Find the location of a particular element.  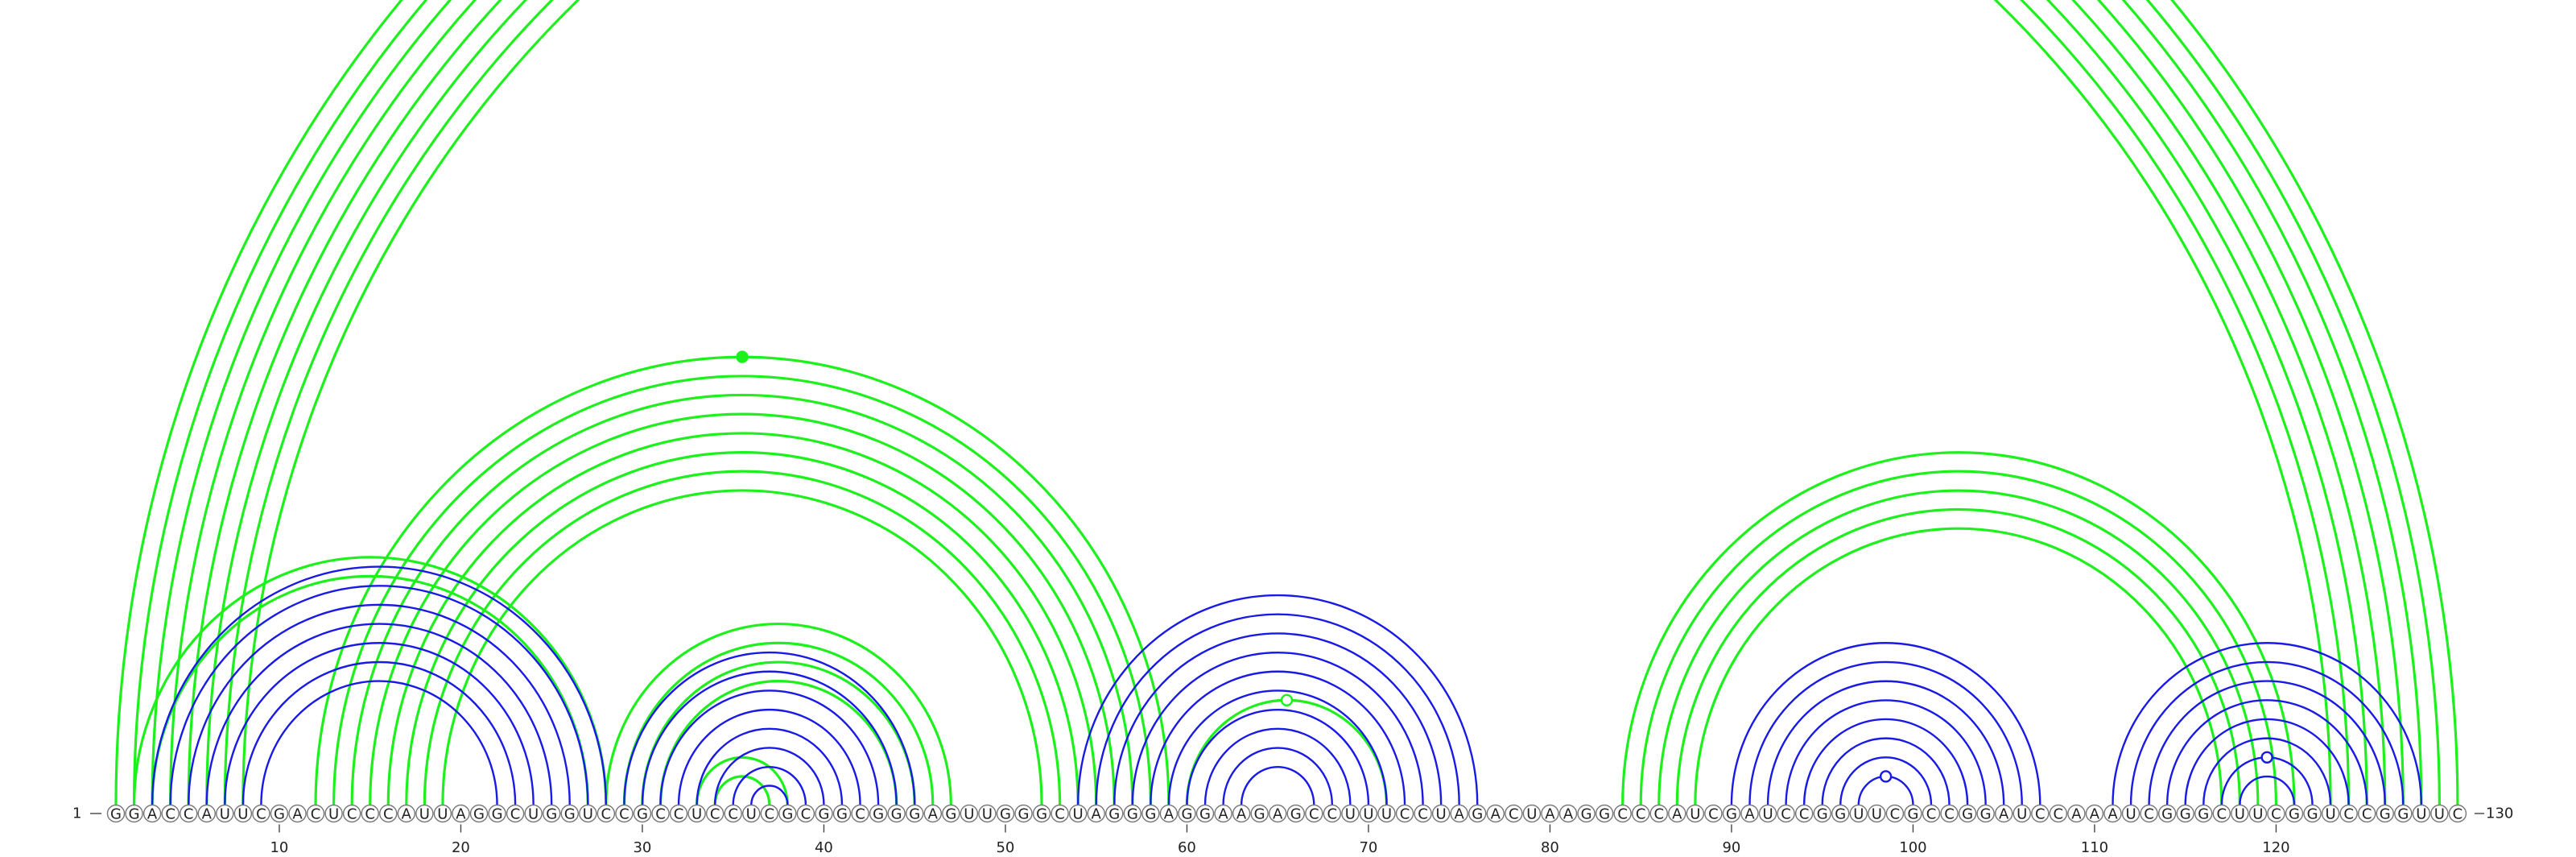

tick-label: 90 is located at coordinates (1731, 847).